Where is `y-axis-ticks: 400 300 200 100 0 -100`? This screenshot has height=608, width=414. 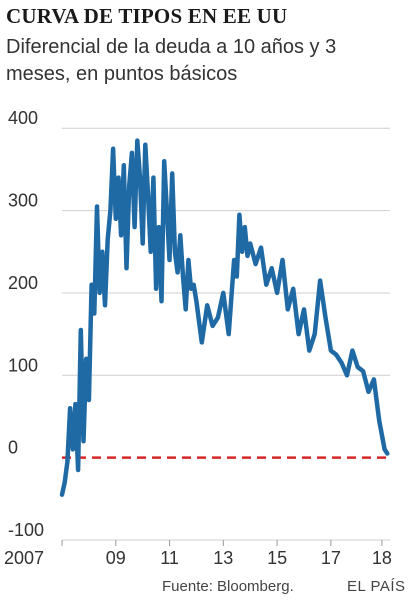
y-axis-ticks: 400 300 200 100 0 -100 is located at coordinates (26, 324).